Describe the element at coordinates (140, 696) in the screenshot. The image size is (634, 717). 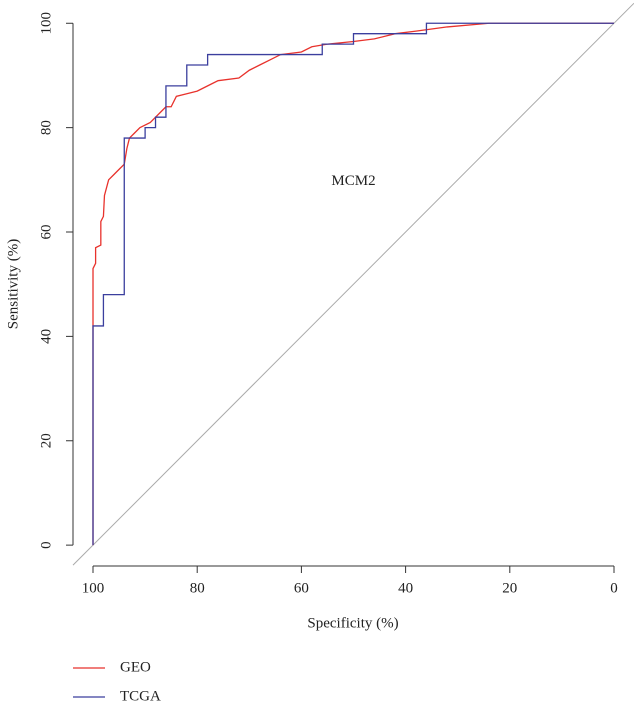
I see `legend-label: TCGA` at that location.